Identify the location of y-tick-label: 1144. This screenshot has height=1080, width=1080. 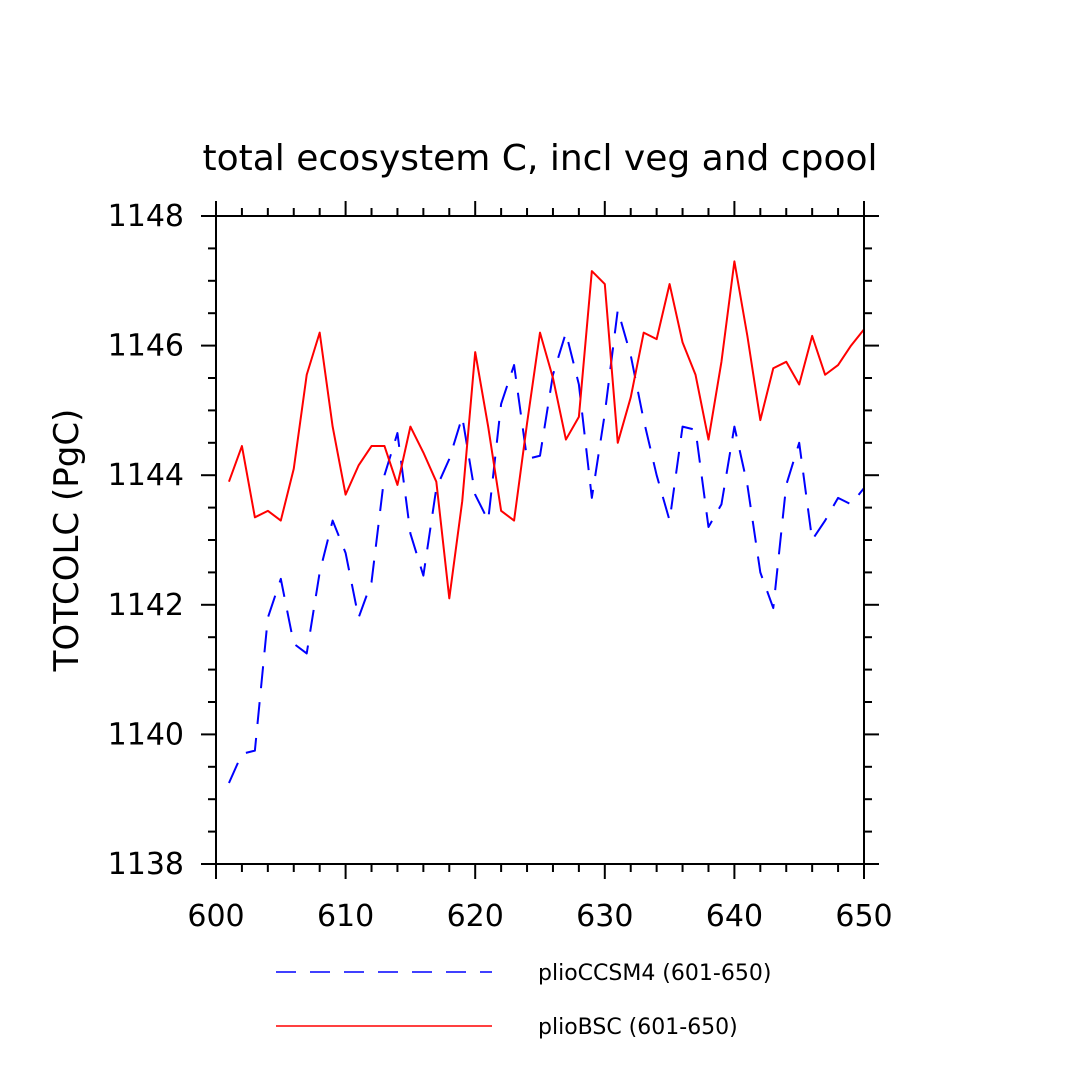
(146, 475).